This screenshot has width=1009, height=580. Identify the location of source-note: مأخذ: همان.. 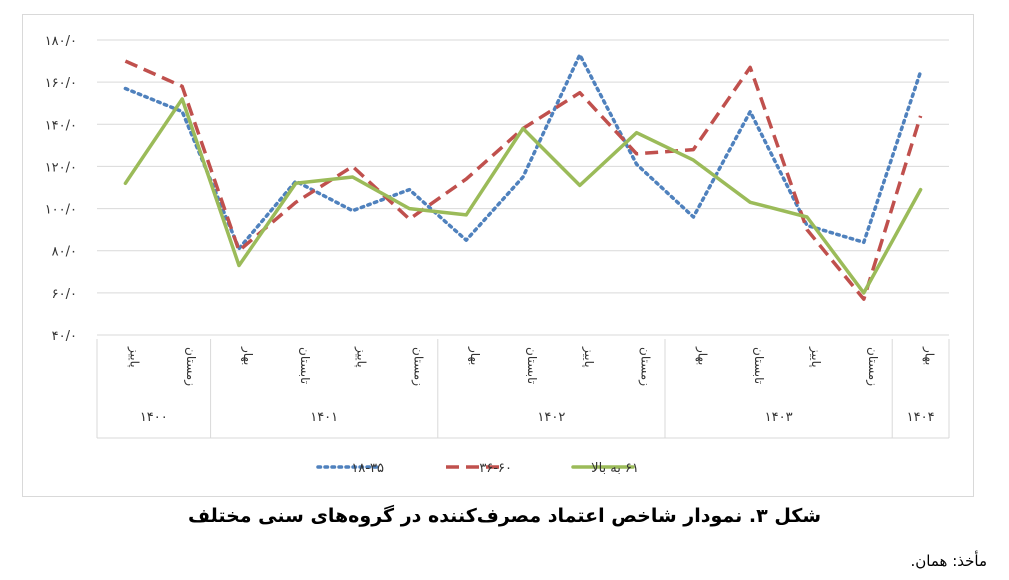
(948, 561).